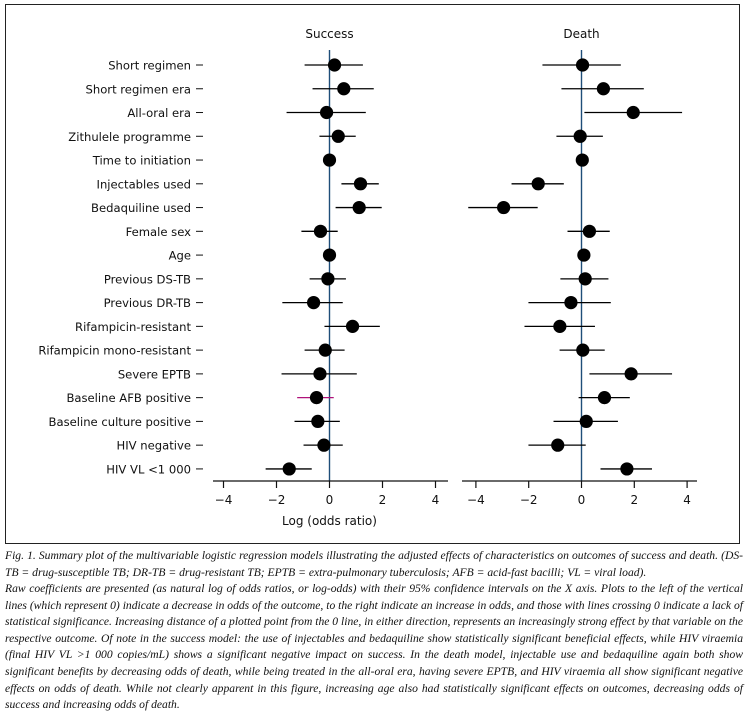 The image size is (750, 721). What do you see at coordinates (147, 279) in the screenshot?
I see `row-label: Previous DS-TB` at bounding box center [147, 279].